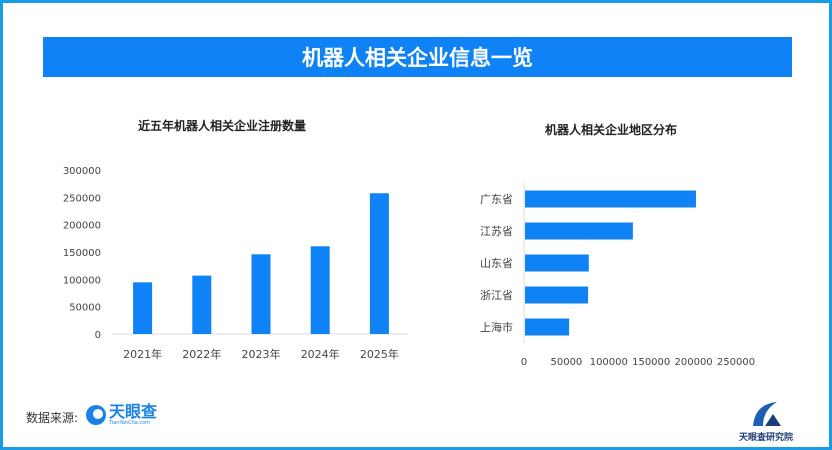 Image resolution: width=832 pixels, height=450 pixels. Describe the element at coordinates (261, 294) in the screenshot. I see `bar-2023年` at that location.